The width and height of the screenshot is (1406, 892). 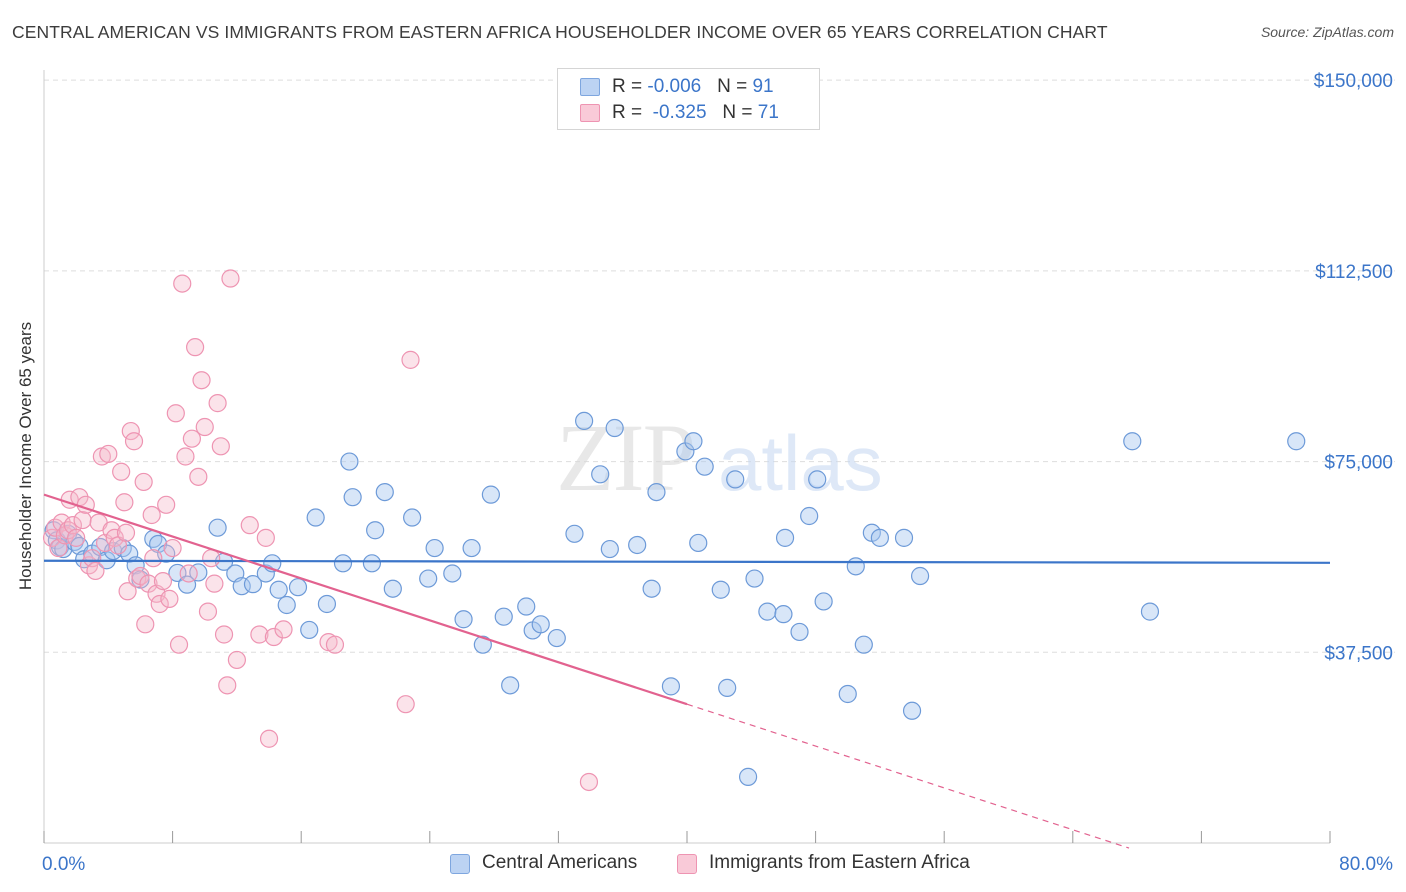 I want to click on legend-swatch-blue, so click(x=460, y=864).